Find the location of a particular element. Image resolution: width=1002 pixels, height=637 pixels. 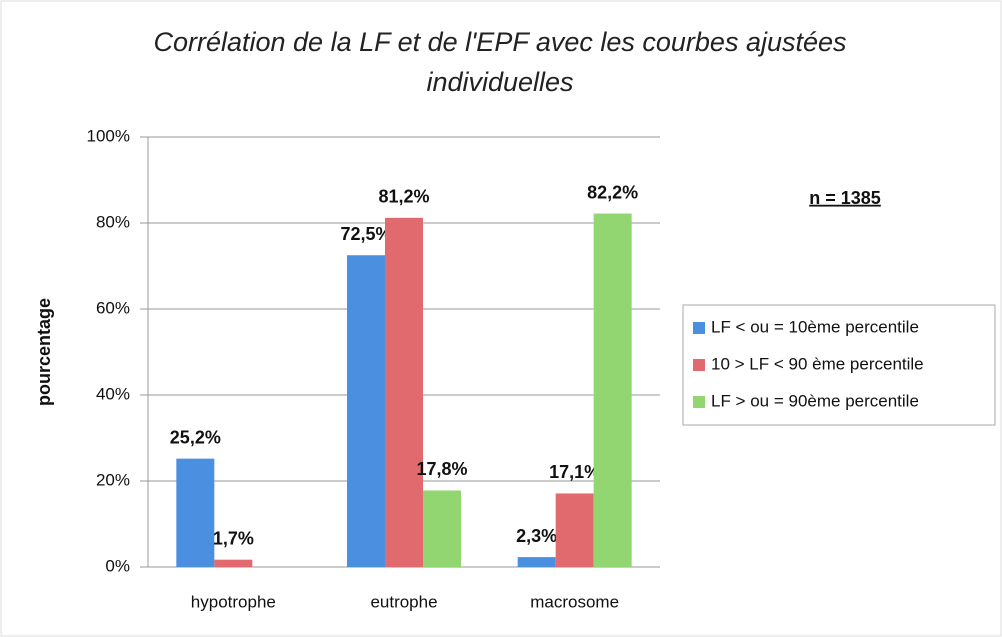

y-tick-label: 20% is located at coordinates (113, 479).